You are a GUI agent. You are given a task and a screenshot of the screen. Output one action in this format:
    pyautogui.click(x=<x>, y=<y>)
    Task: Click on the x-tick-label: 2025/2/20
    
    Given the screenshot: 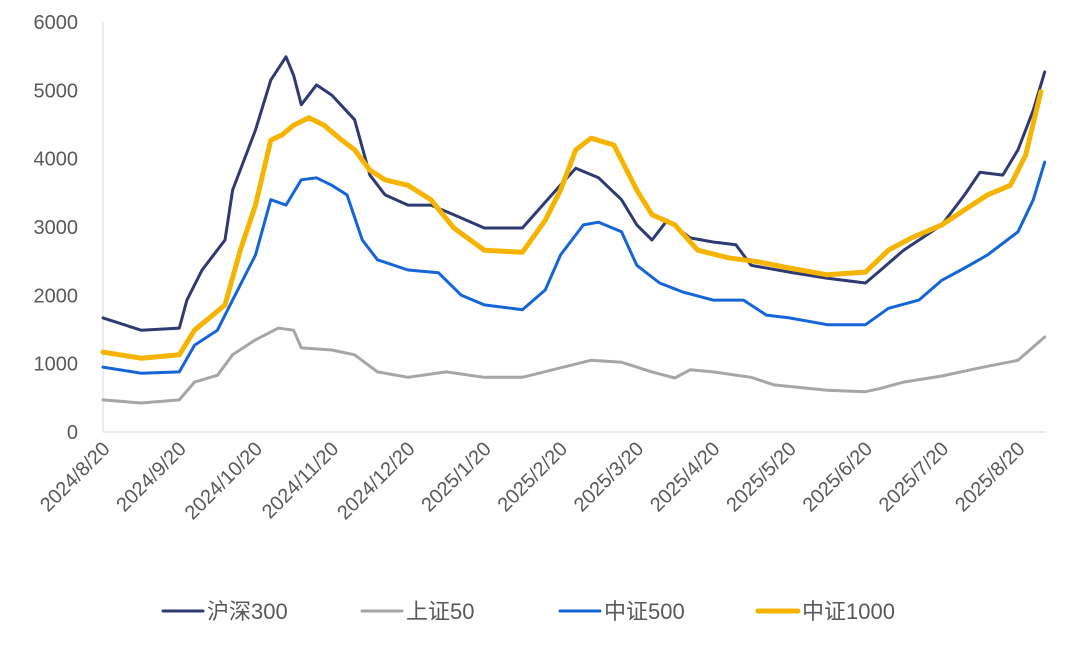 What is the action you would take?
    pyautogui.click(x=533, y=477)
    